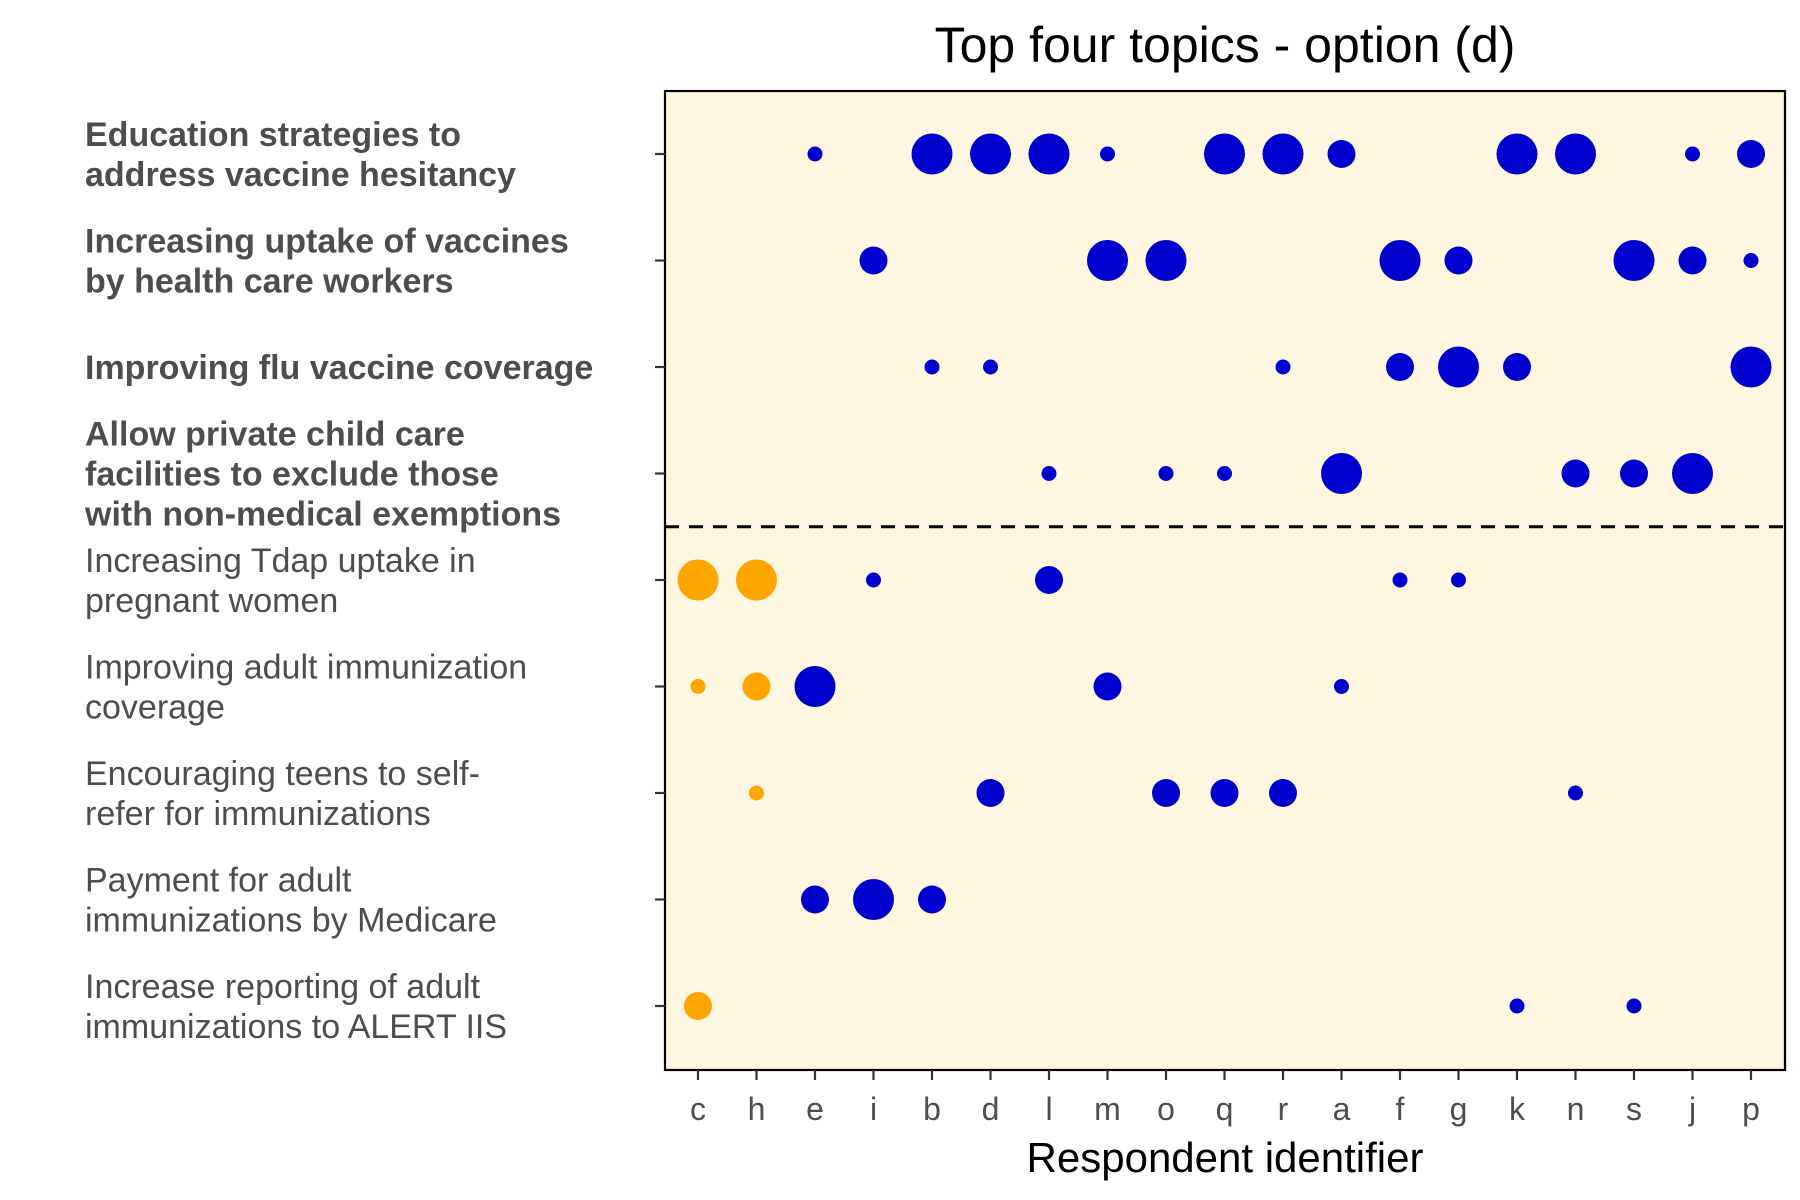  What do you see at coordinates (1225, 45) in the screenshot?
I see `chart-title: Top four topics - option (d)` at bounding box center [1225, 45].